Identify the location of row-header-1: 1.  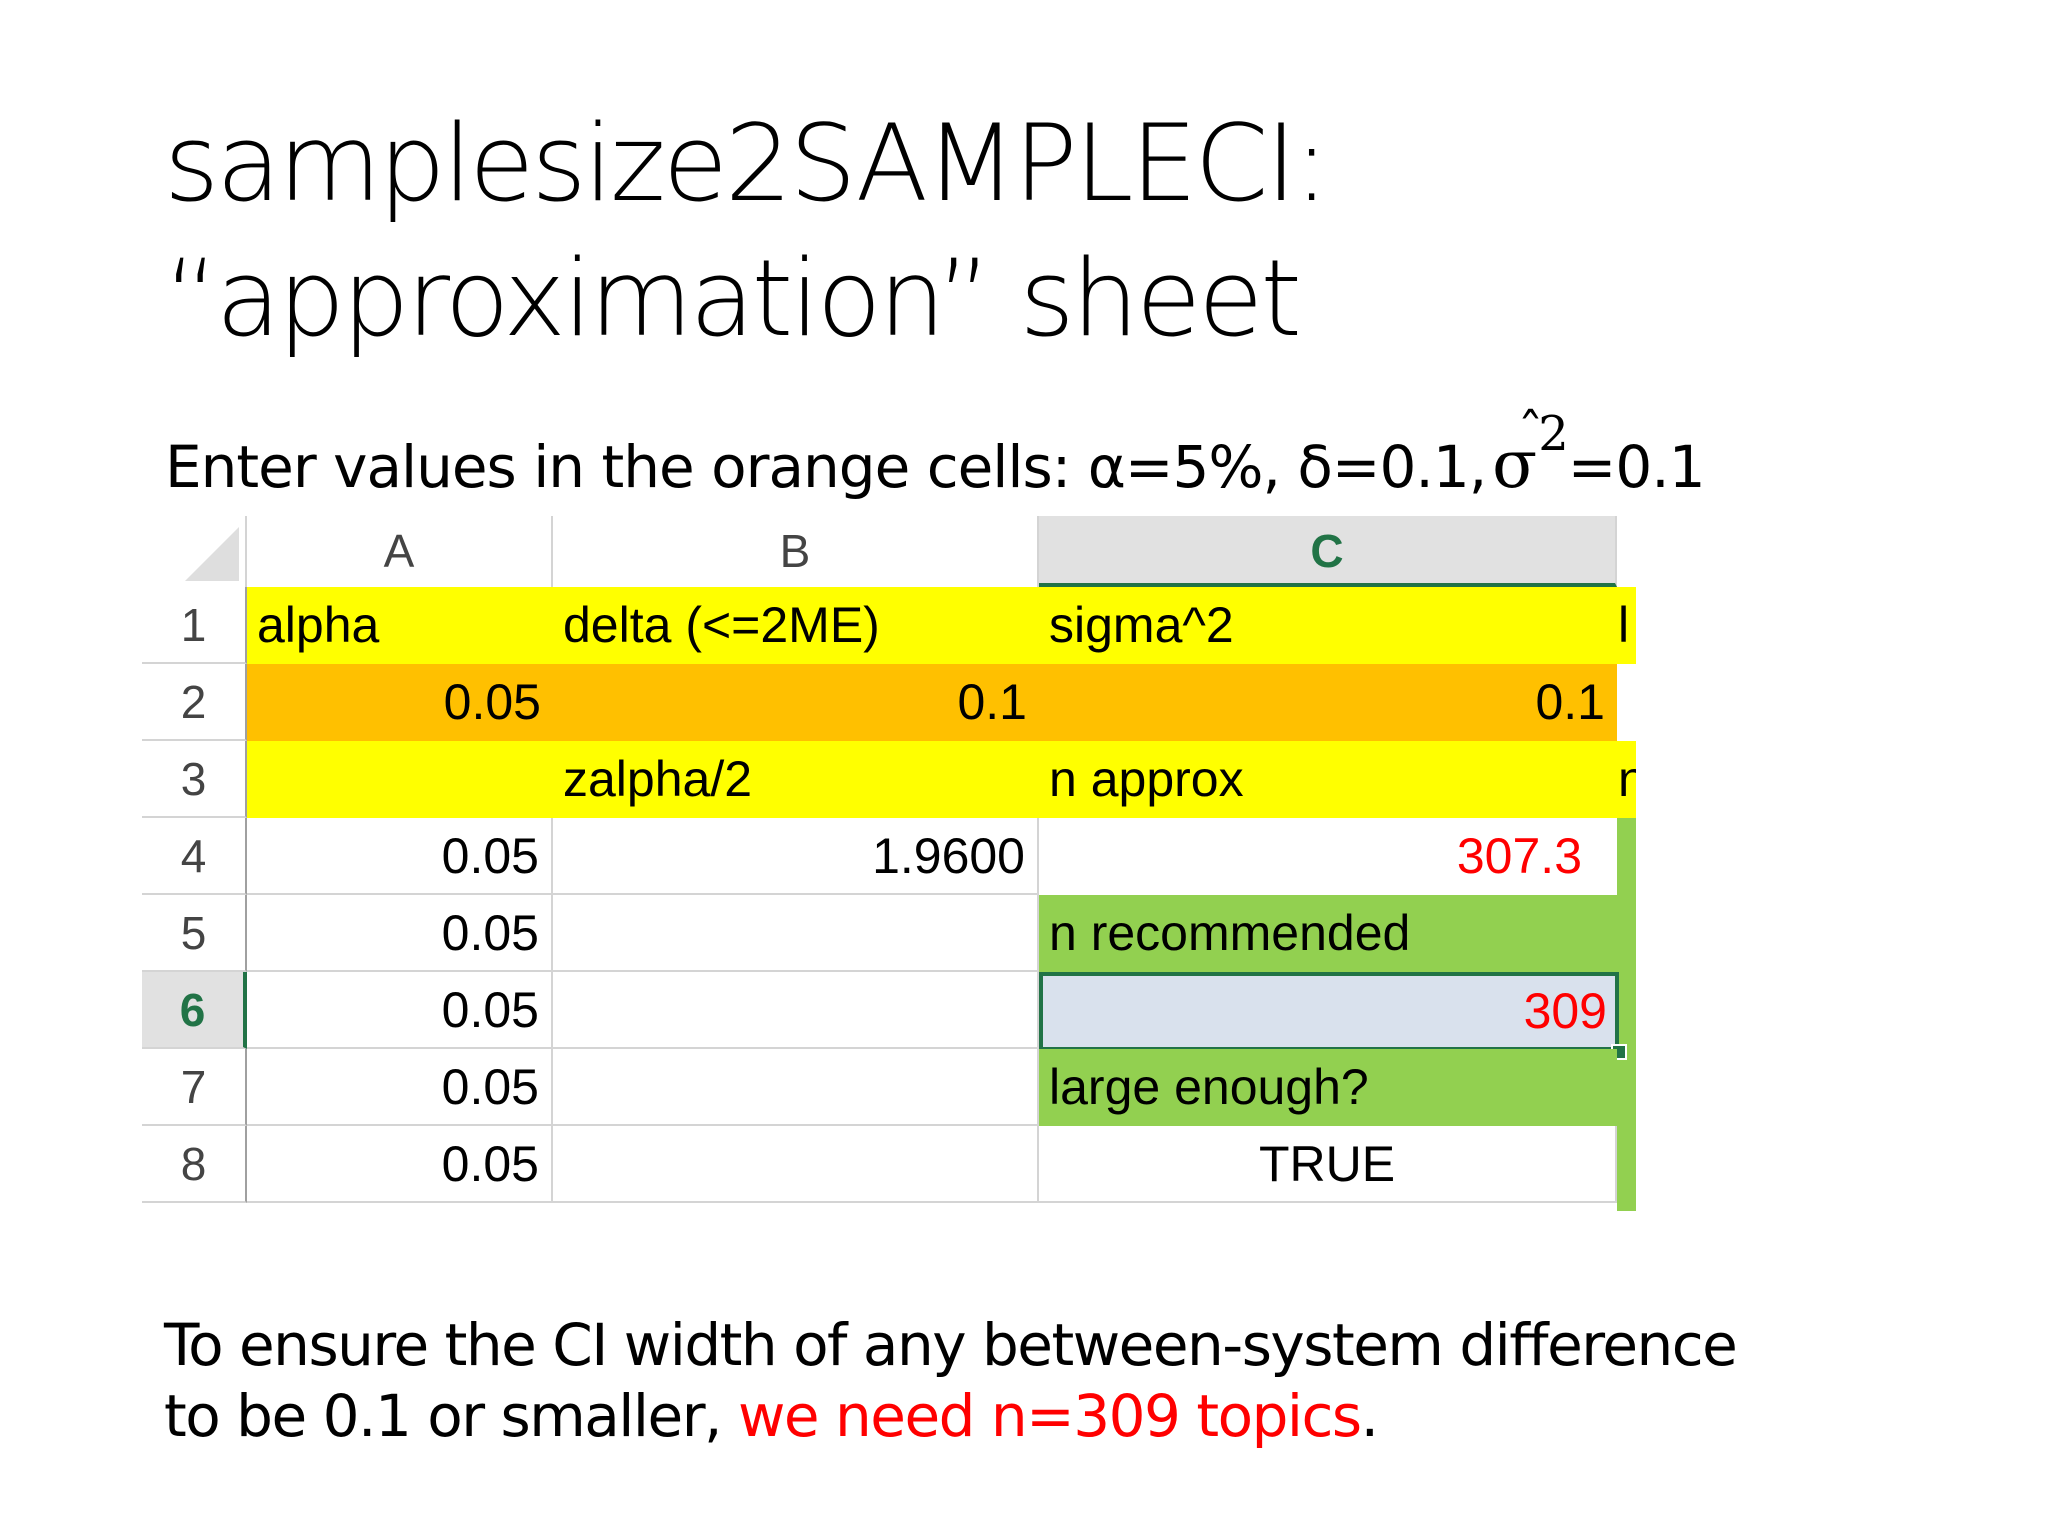
(194, 625).